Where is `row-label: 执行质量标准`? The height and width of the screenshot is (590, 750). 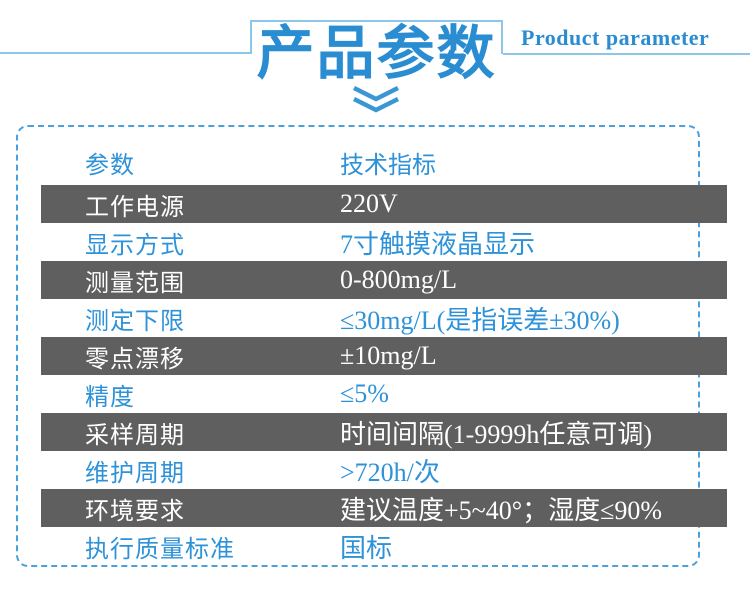
row-label: 执行质量标准 is located at coordinates (160, 549).